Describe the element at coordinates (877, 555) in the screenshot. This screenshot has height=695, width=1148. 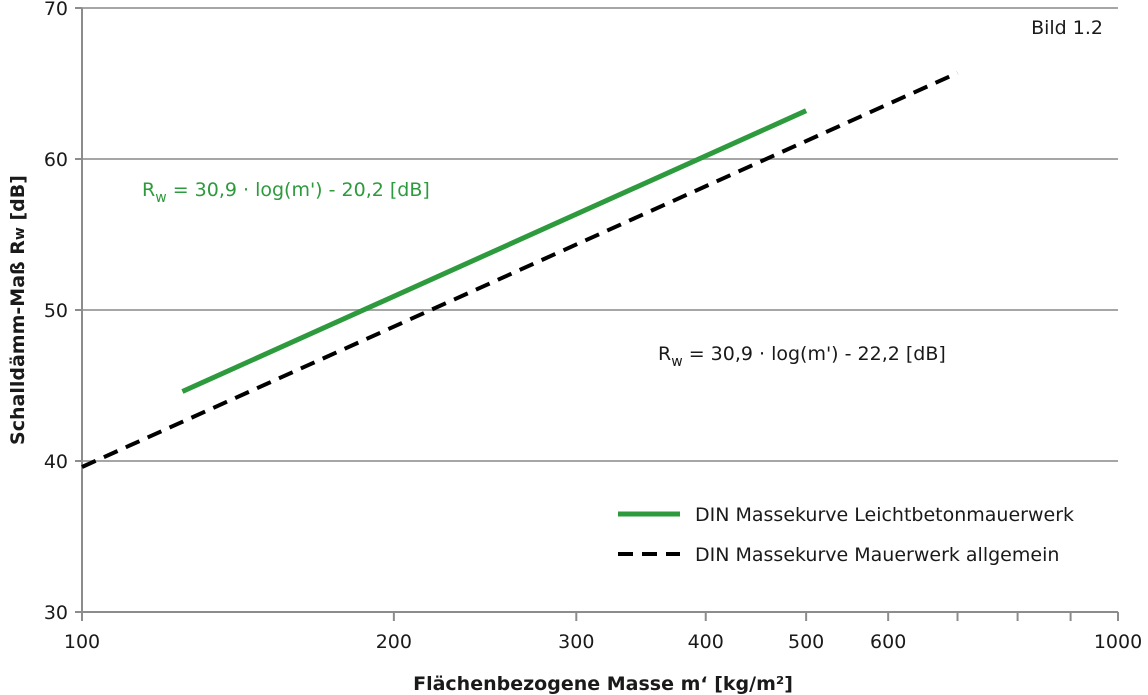
I see `legend-label-series-2: DIN Massekurve Mauerwerk allgemein` at that location.